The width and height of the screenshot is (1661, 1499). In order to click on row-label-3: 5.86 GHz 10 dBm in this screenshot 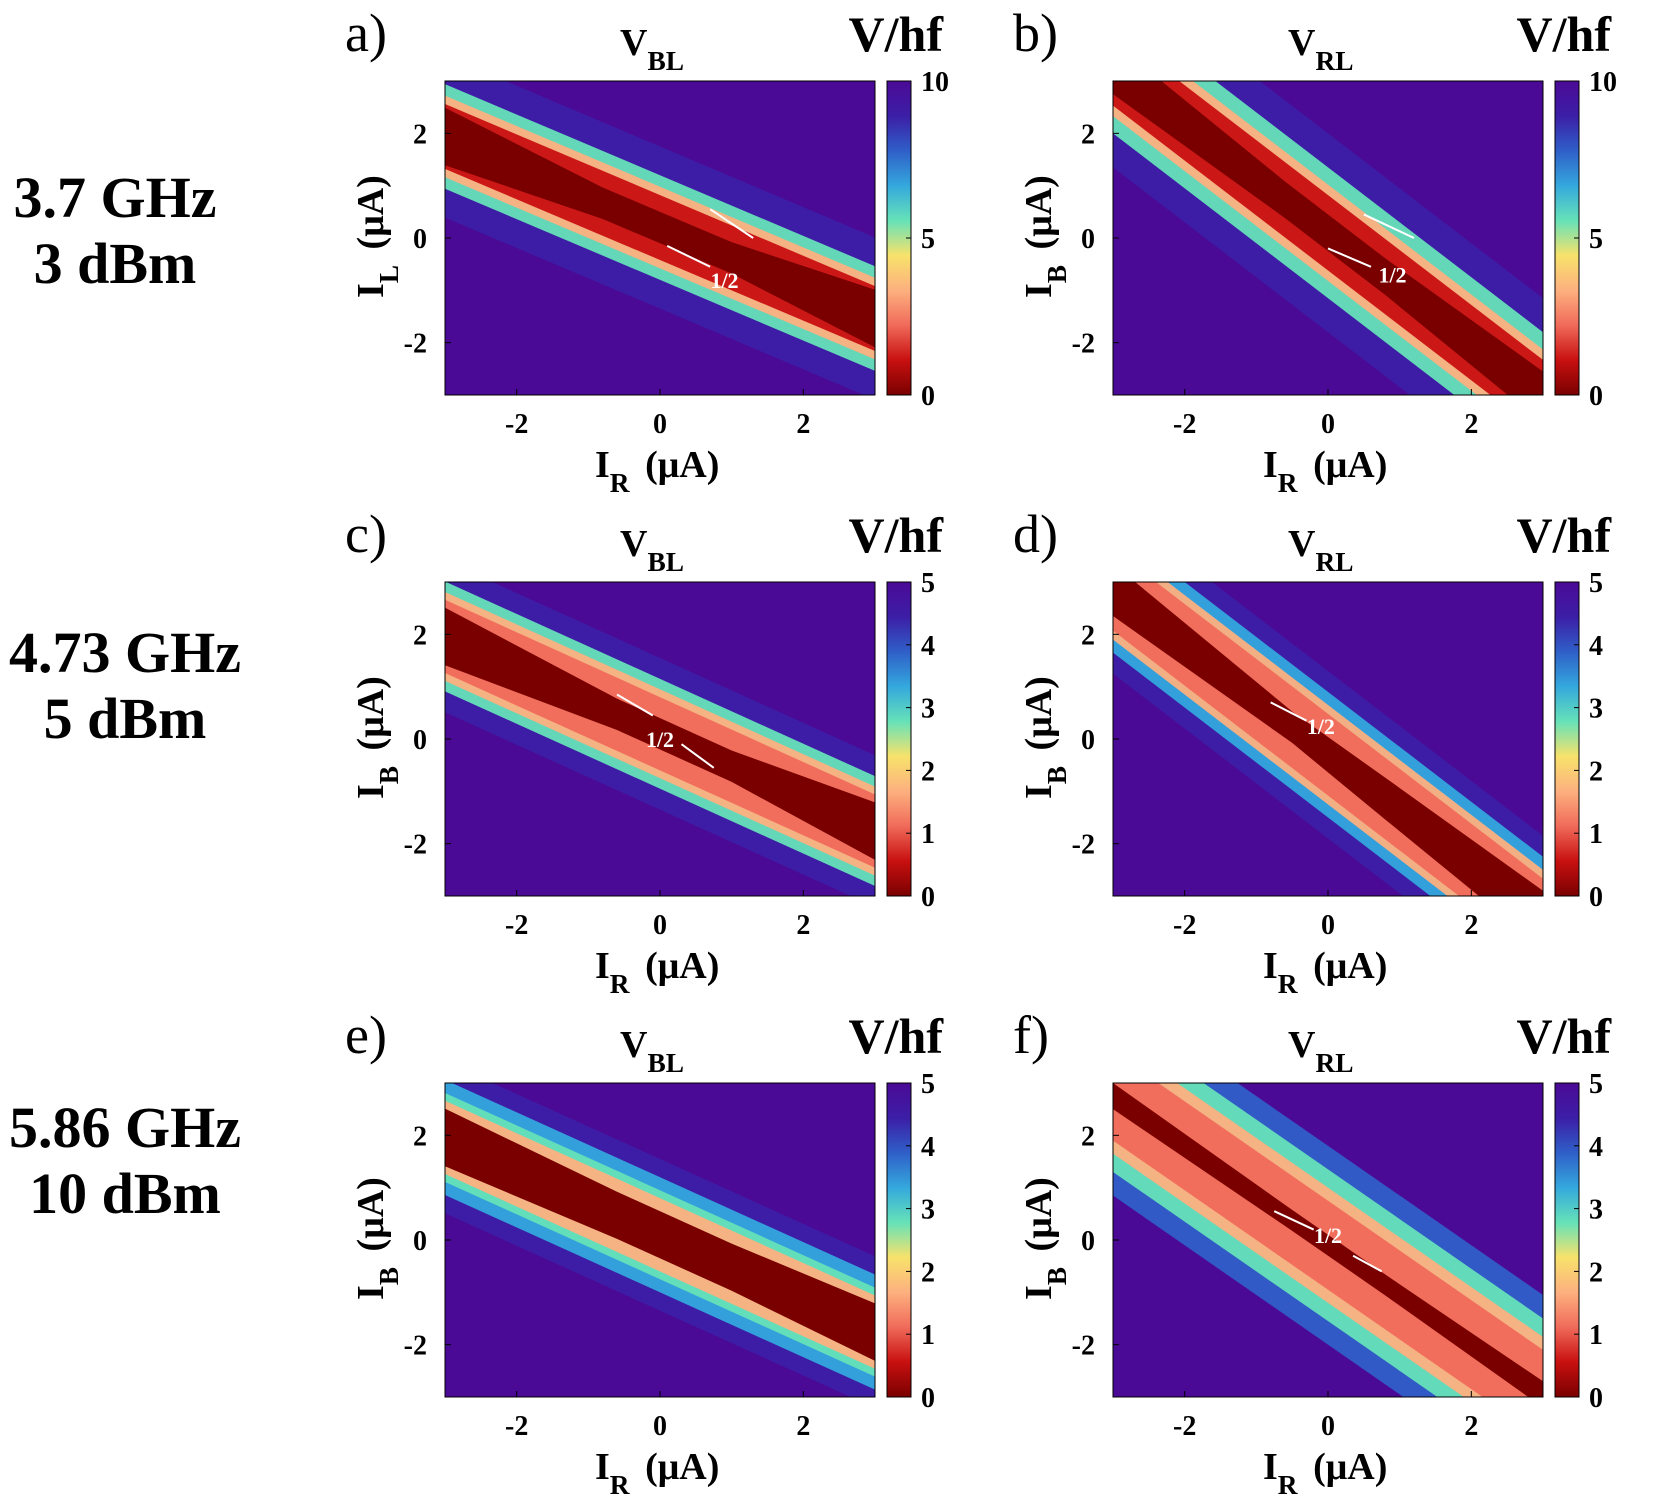, I will do `click(127, 1161)`.